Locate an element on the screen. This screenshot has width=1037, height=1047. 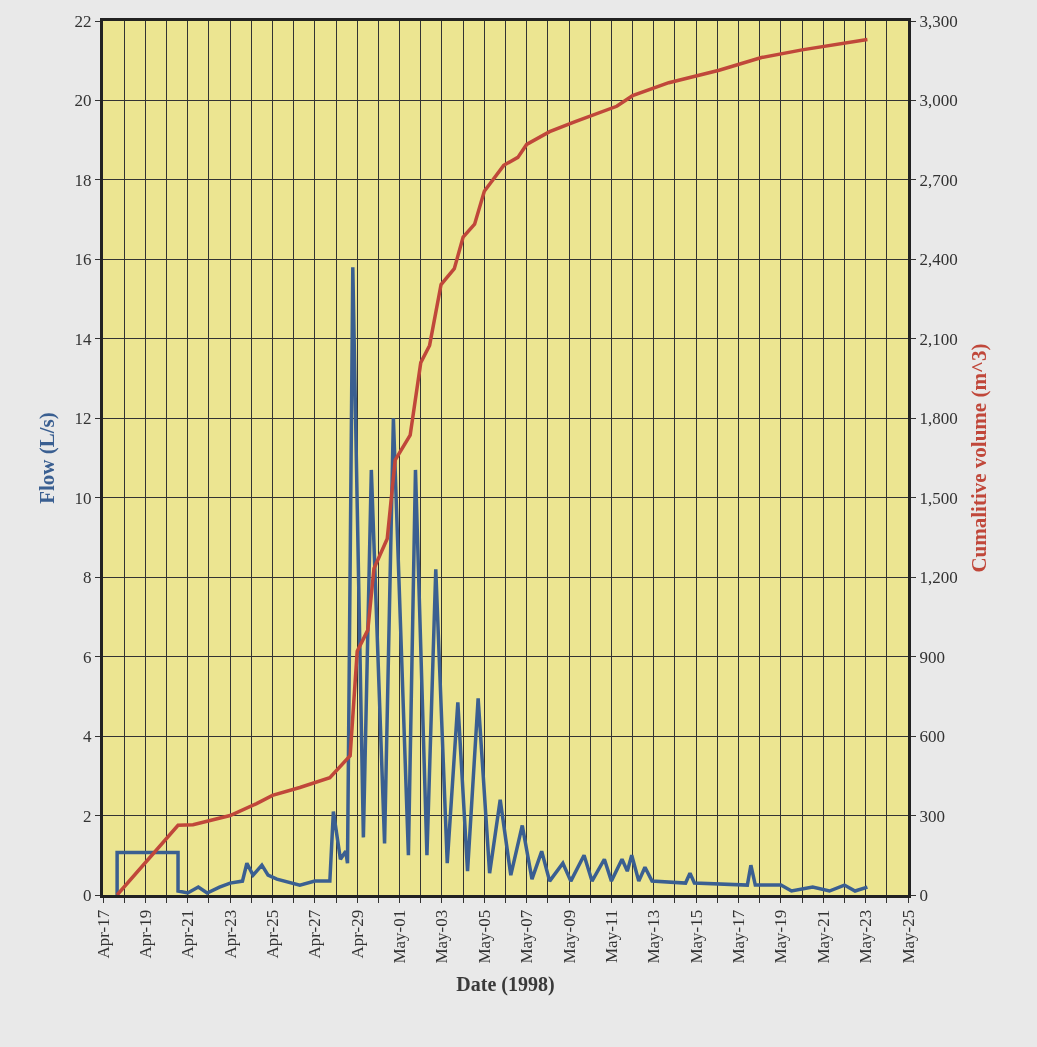
x-tick-label: May-07 is located at coordinates (527, 936).